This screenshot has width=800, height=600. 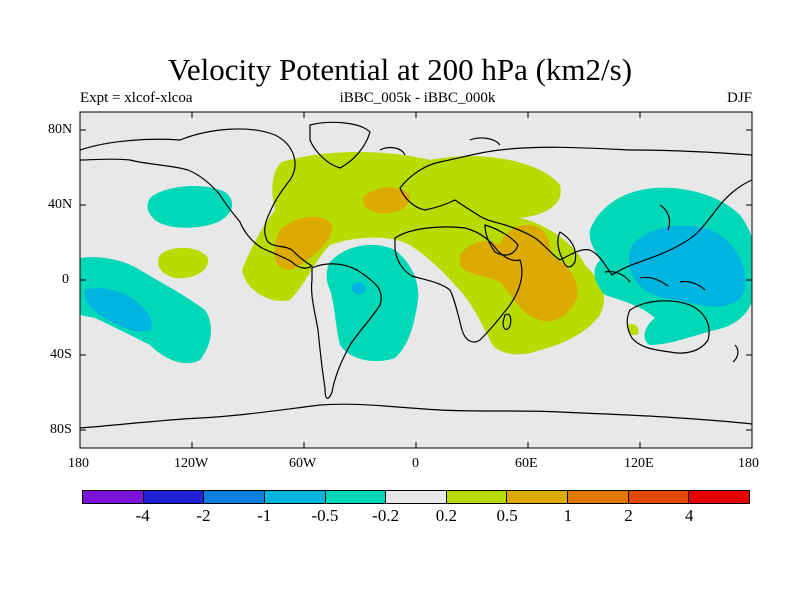 What do you see at coordinates (417, 98) in the screenshot?
I see `run-difference-label: iBBC_005k - iBBC_000k` at bounding box center [417, 98].